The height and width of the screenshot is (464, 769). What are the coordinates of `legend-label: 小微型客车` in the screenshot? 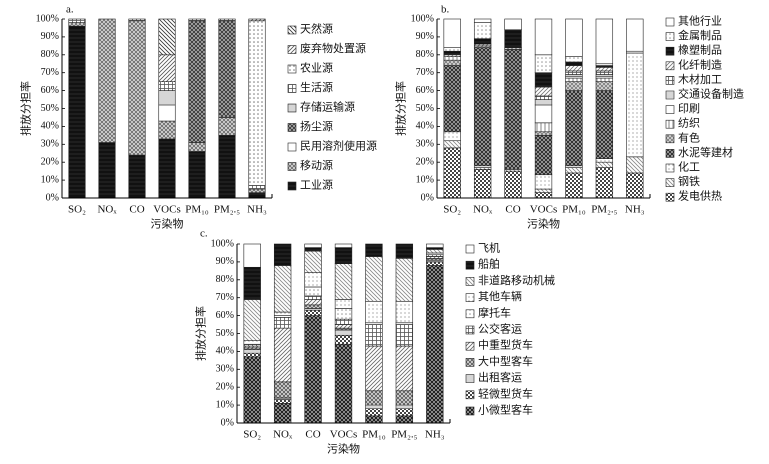 It's located at (505, 410).